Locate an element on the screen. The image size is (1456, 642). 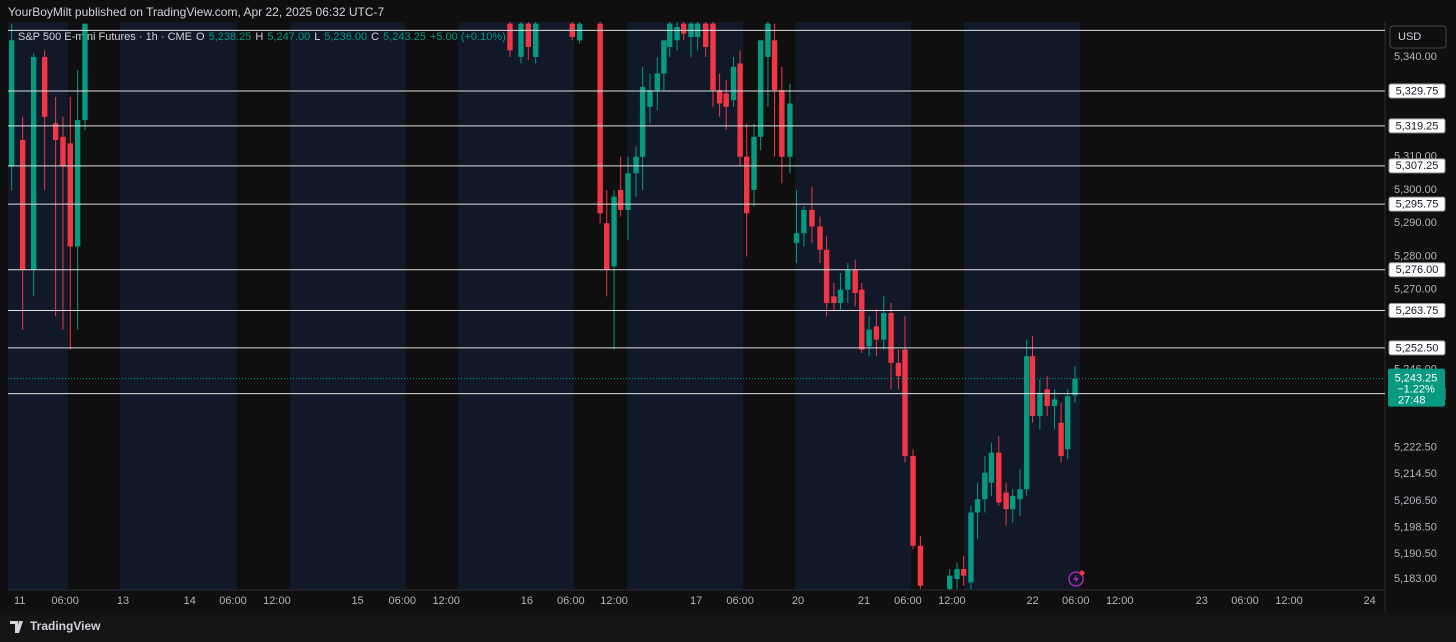
brand: TradingView is located at coordinates (65, 626).